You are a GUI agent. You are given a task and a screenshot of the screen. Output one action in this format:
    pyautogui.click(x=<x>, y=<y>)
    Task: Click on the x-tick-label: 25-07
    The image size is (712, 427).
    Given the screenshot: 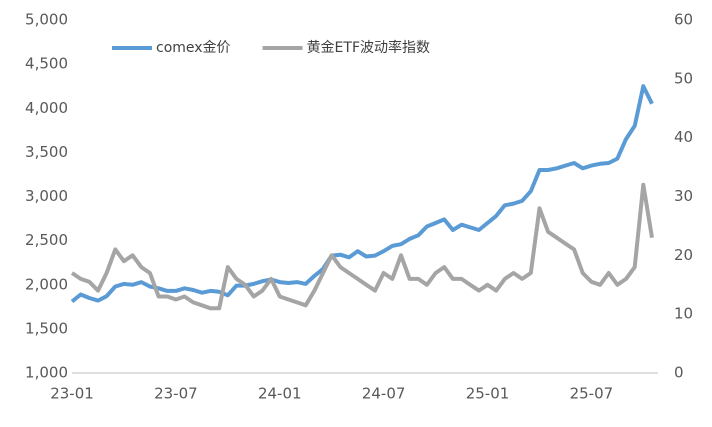 What is the action you would take?
    pyautogui.click(x=592, y=394)
    